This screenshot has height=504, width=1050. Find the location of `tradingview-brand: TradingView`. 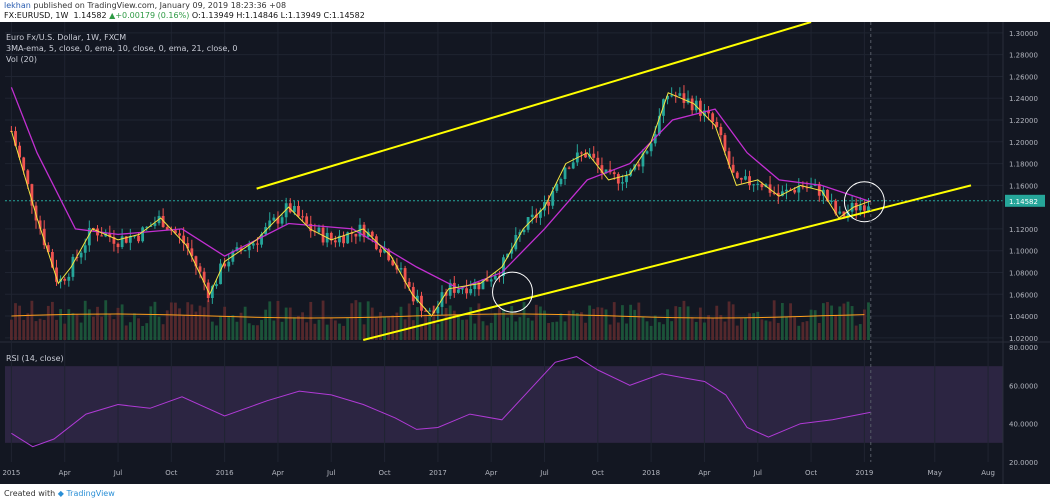

tradingview-brand: TradingView is located at coordinates (90, 493).